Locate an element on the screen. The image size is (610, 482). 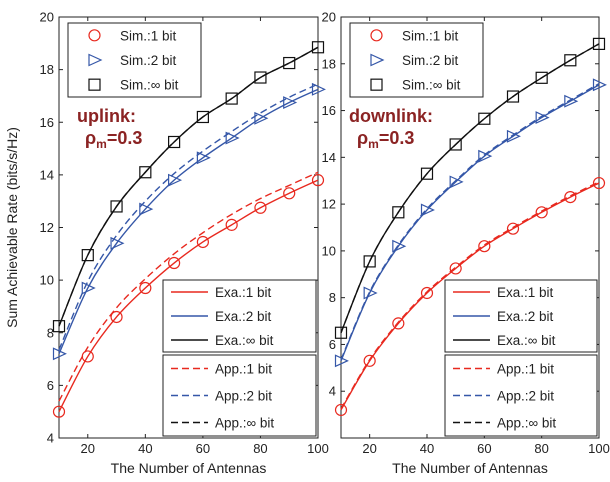
legend-label: Exa.:1 bit is located at coordinates (525, 292).